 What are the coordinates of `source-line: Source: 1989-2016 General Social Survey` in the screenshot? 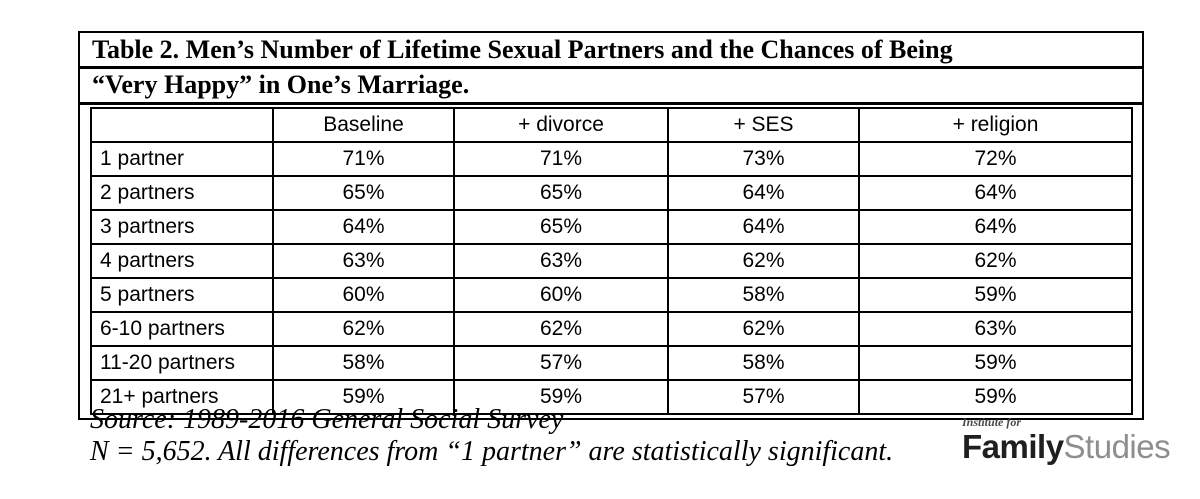 It's located at (327, 419).